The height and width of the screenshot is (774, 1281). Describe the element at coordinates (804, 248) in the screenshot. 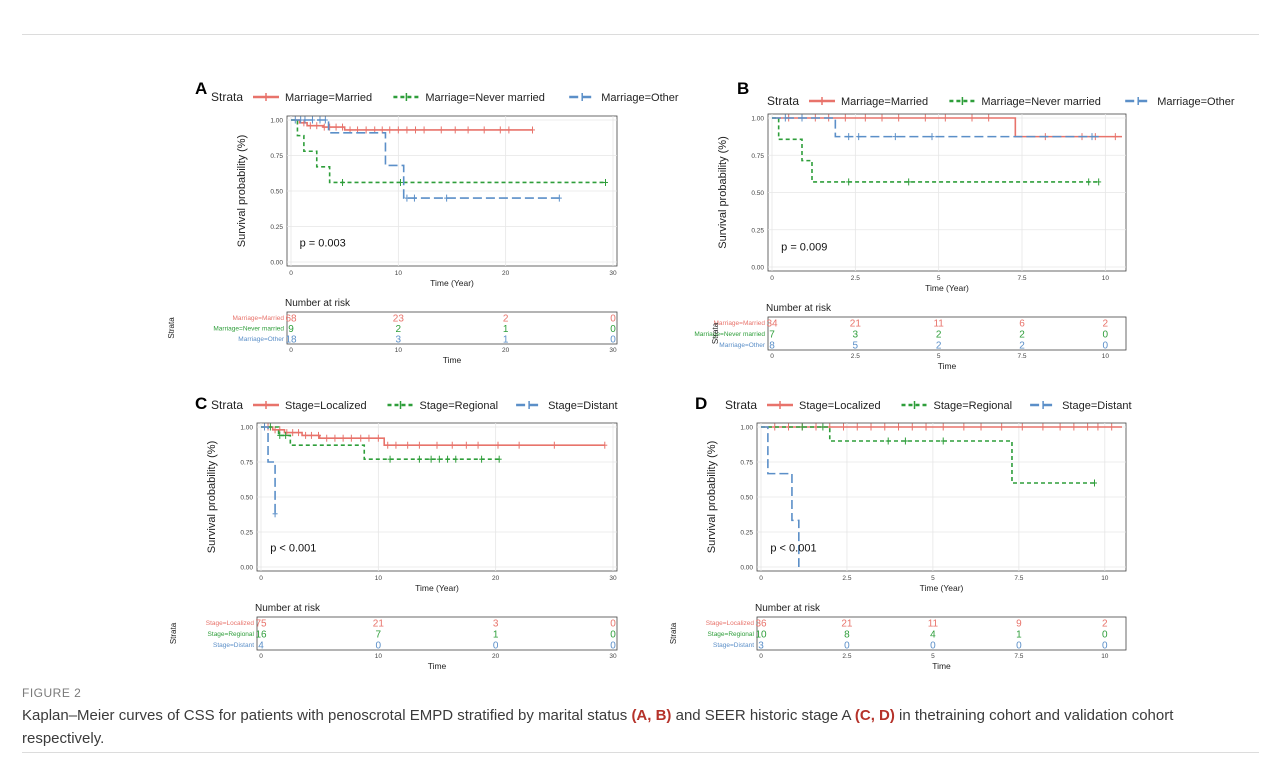

I see `p-value: p = 0.009` at that location.